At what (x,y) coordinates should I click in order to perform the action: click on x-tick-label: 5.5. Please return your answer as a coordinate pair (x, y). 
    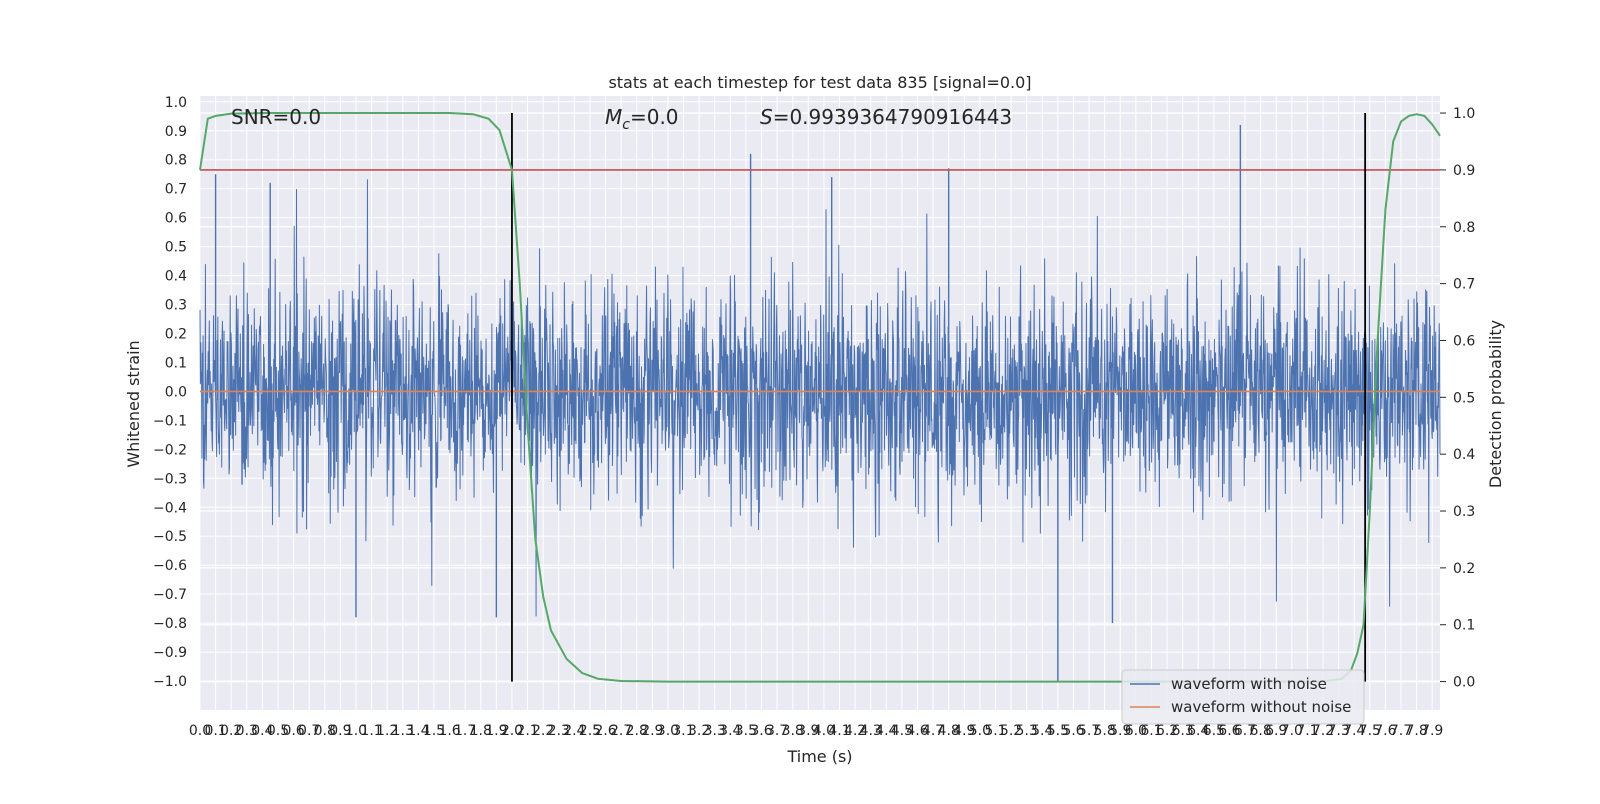
    Looking at the image, I should click on (1058, 731).